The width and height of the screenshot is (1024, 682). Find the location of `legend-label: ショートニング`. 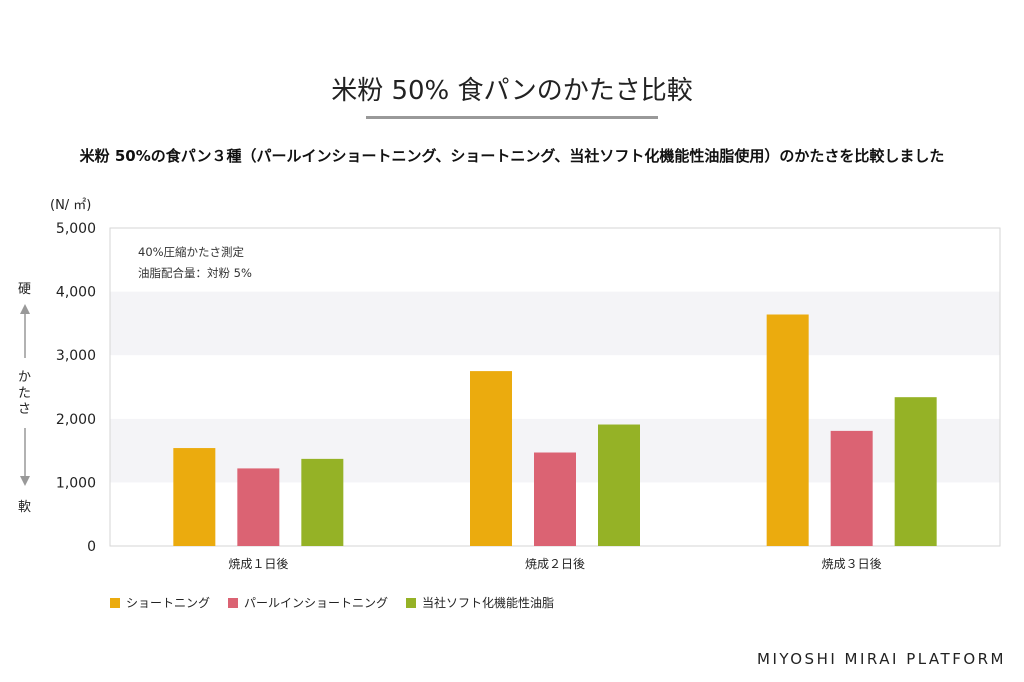

legend-label: ショートニング is located at coordinates (168, 603).